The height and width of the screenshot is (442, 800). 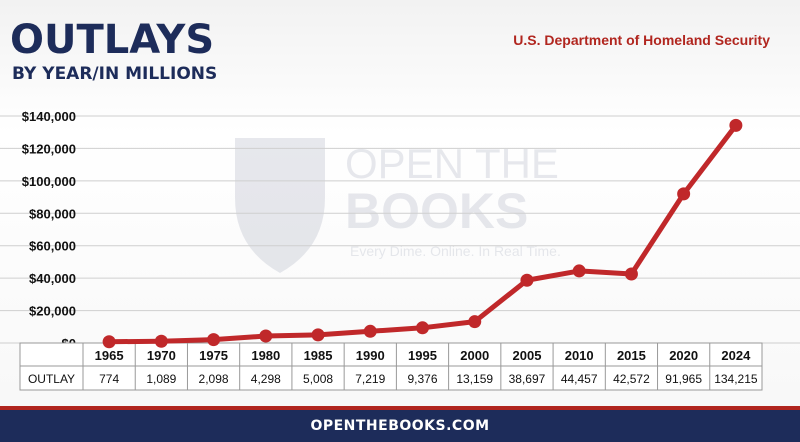 What do you see at coordinates (51, 379) in the screenshot?
I see `table-row-label: OUTLAY` at bounding box center [51, 379].